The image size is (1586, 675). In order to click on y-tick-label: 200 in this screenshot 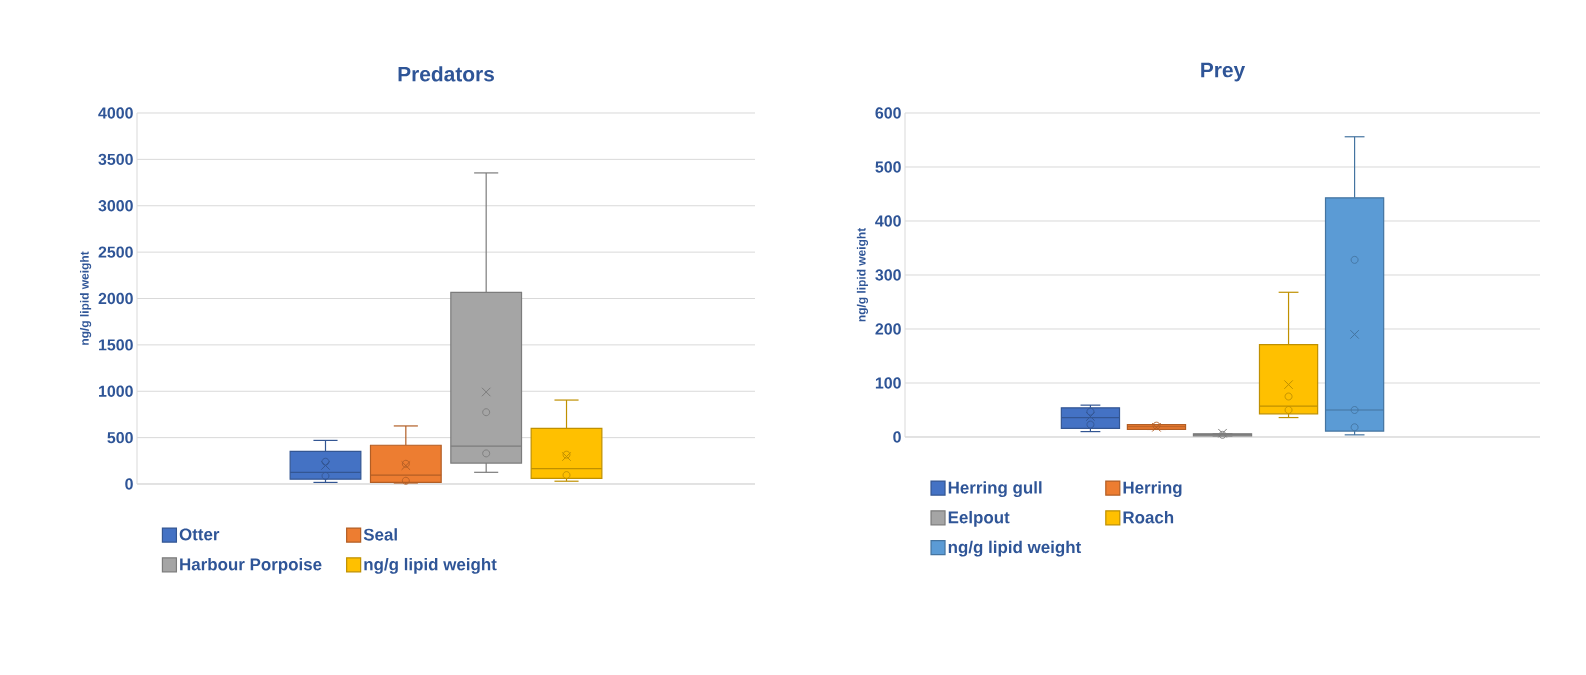, I will do `click(888, 329)`.